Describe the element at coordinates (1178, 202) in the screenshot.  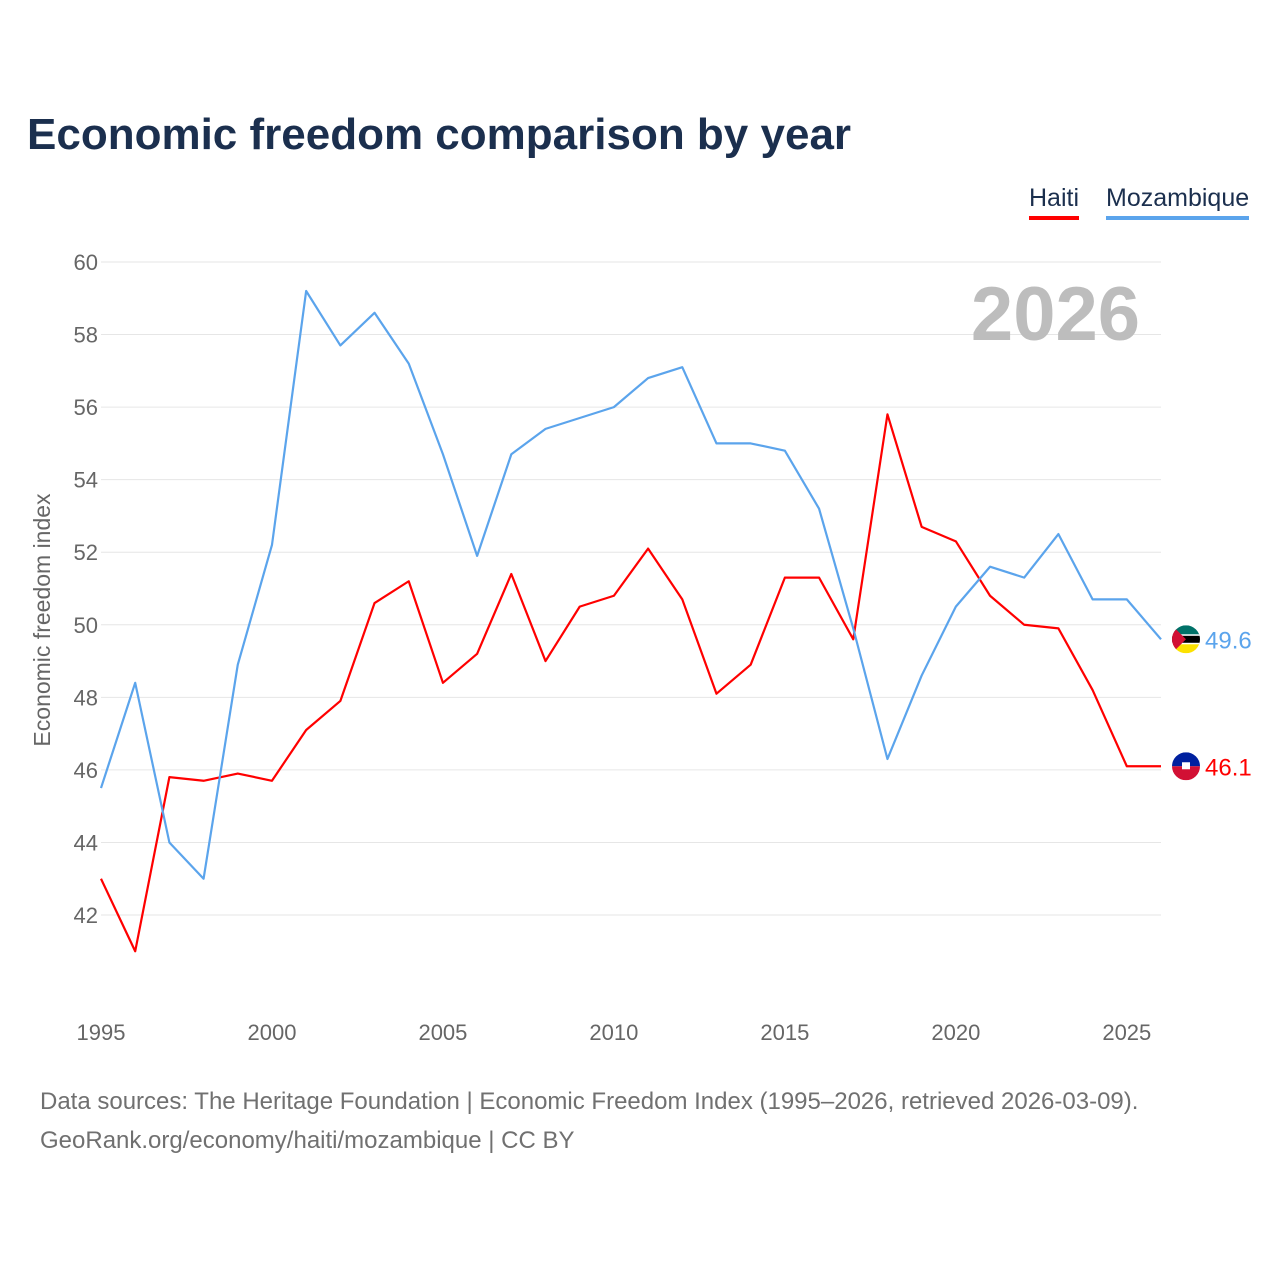
I see `legend-mozambique: Mozambique` at that location.